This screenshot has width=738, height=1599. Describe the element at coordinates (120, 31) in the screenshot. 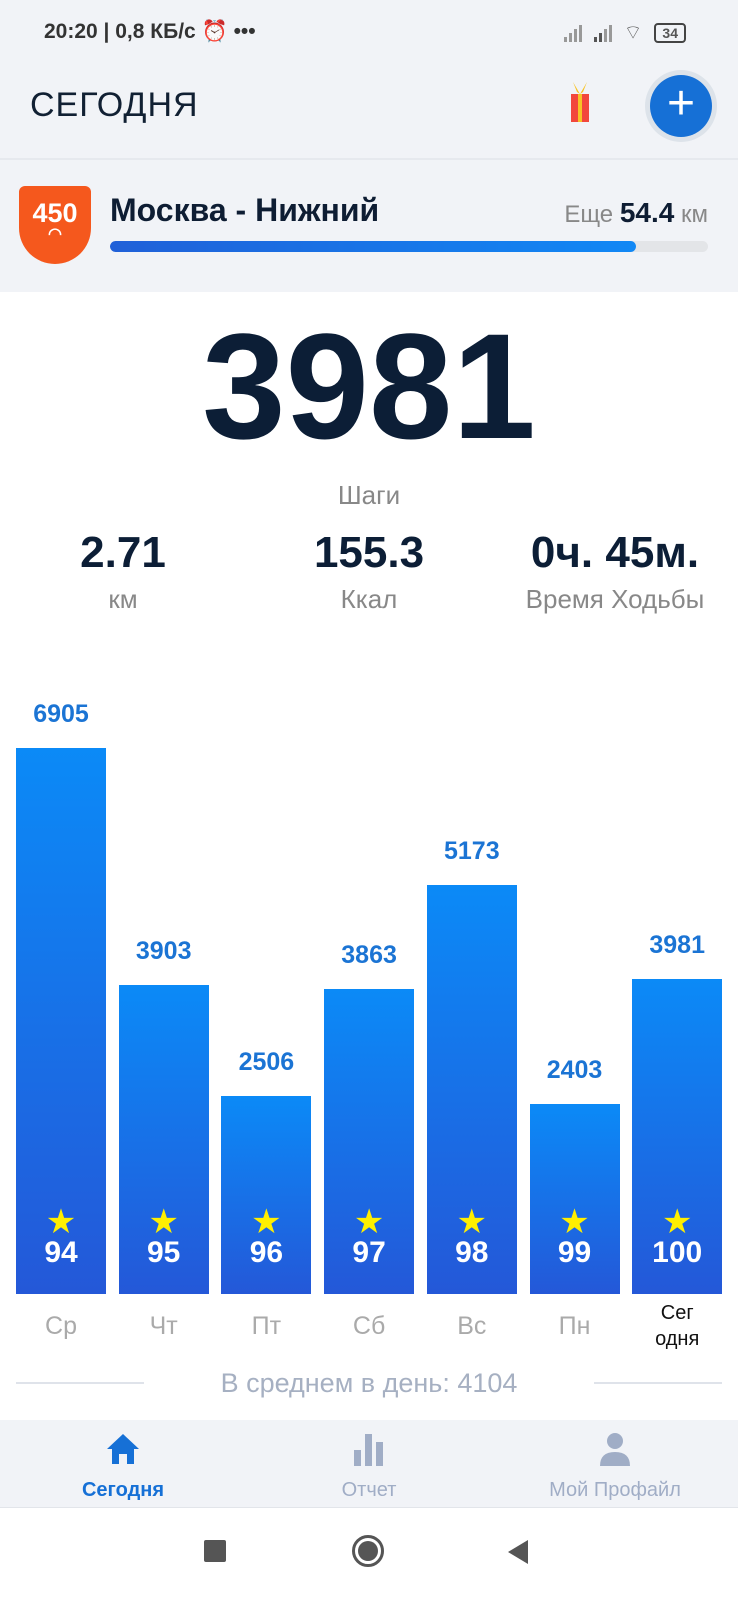

I see `status-time: 20:20 | 0,8 КБ/с` at that location.